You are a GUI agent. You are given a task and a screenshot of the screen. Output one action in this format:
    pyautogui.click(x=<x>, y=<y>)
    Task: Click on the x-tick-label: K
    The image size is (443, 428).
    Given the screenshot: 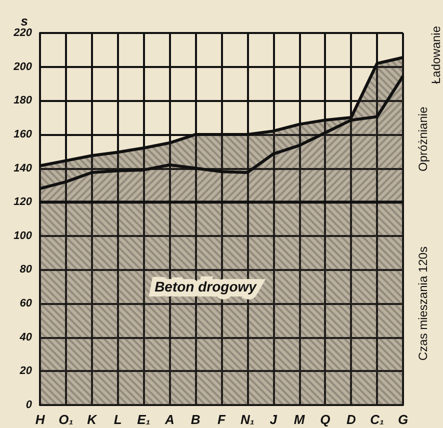 What is the action you would take?
    pyautogui.click(x=92, y=419)
    